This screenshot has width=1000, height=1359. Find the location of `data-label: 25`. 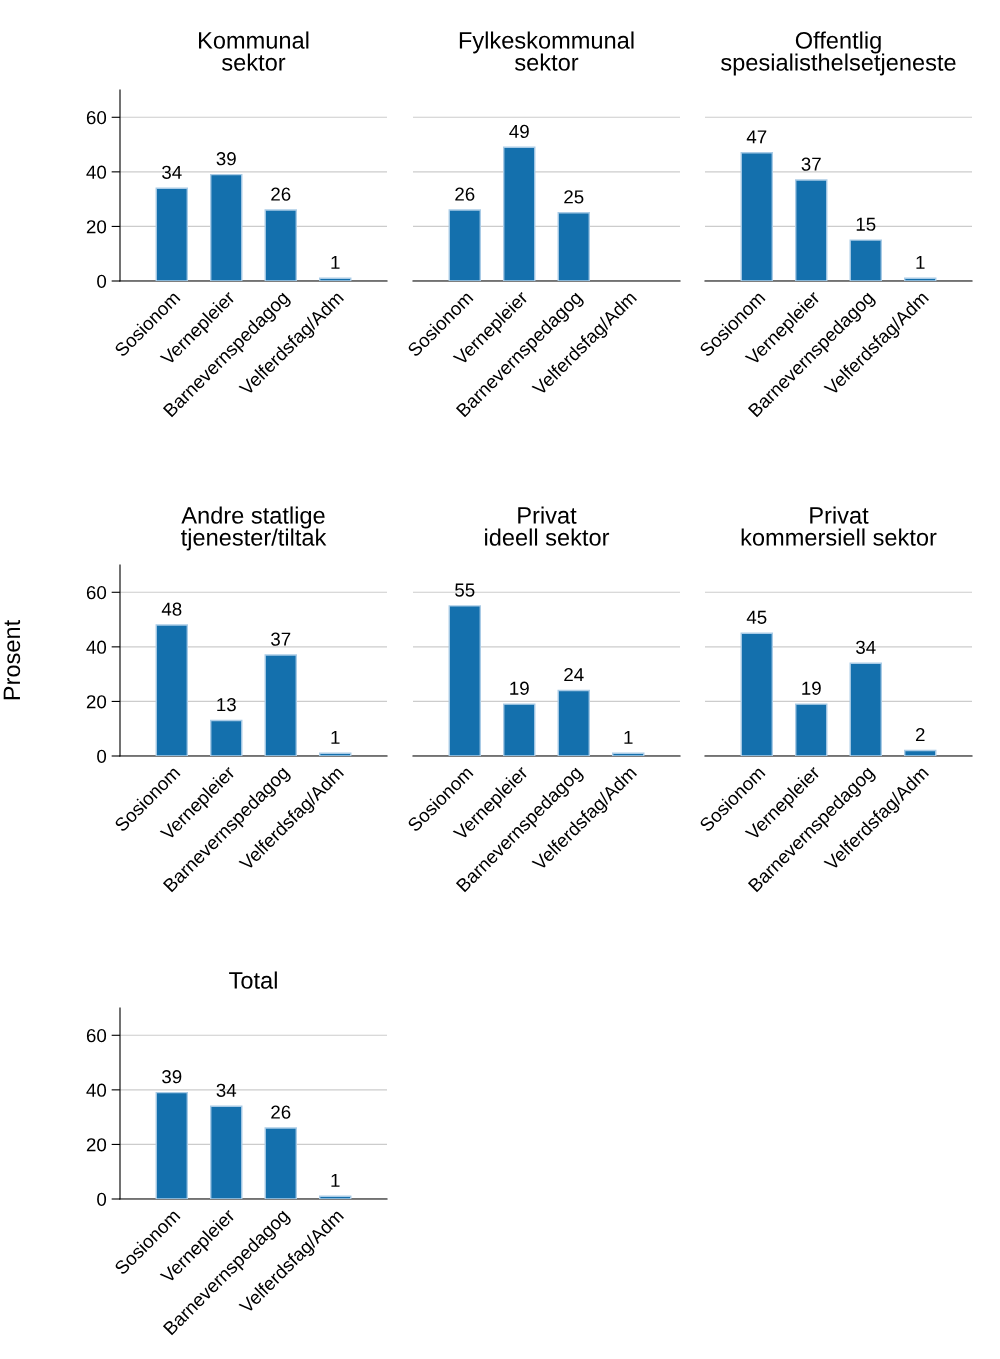

data-label: 25 is located at coordinates (574, 197).